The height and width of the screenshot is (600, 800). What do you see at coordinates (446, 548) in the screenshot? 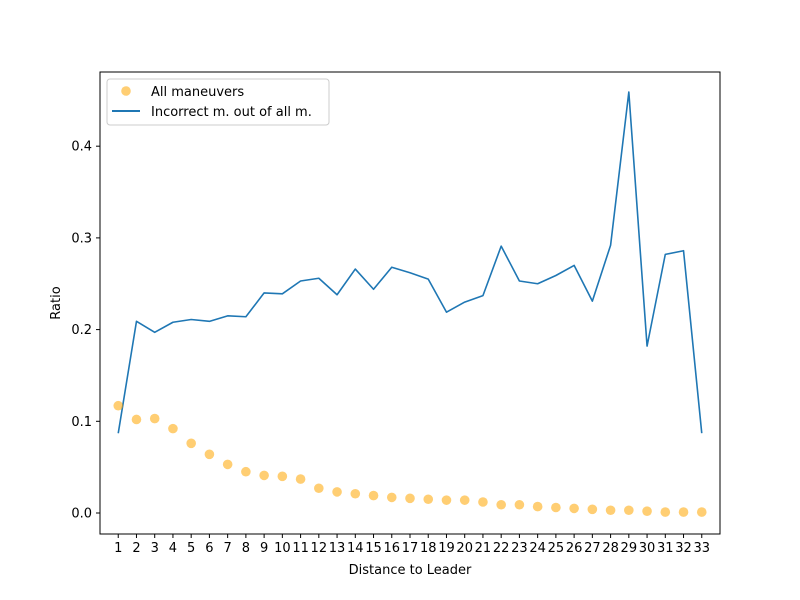
I see `x-tick-label: 19` at bounding box center [446, 548].